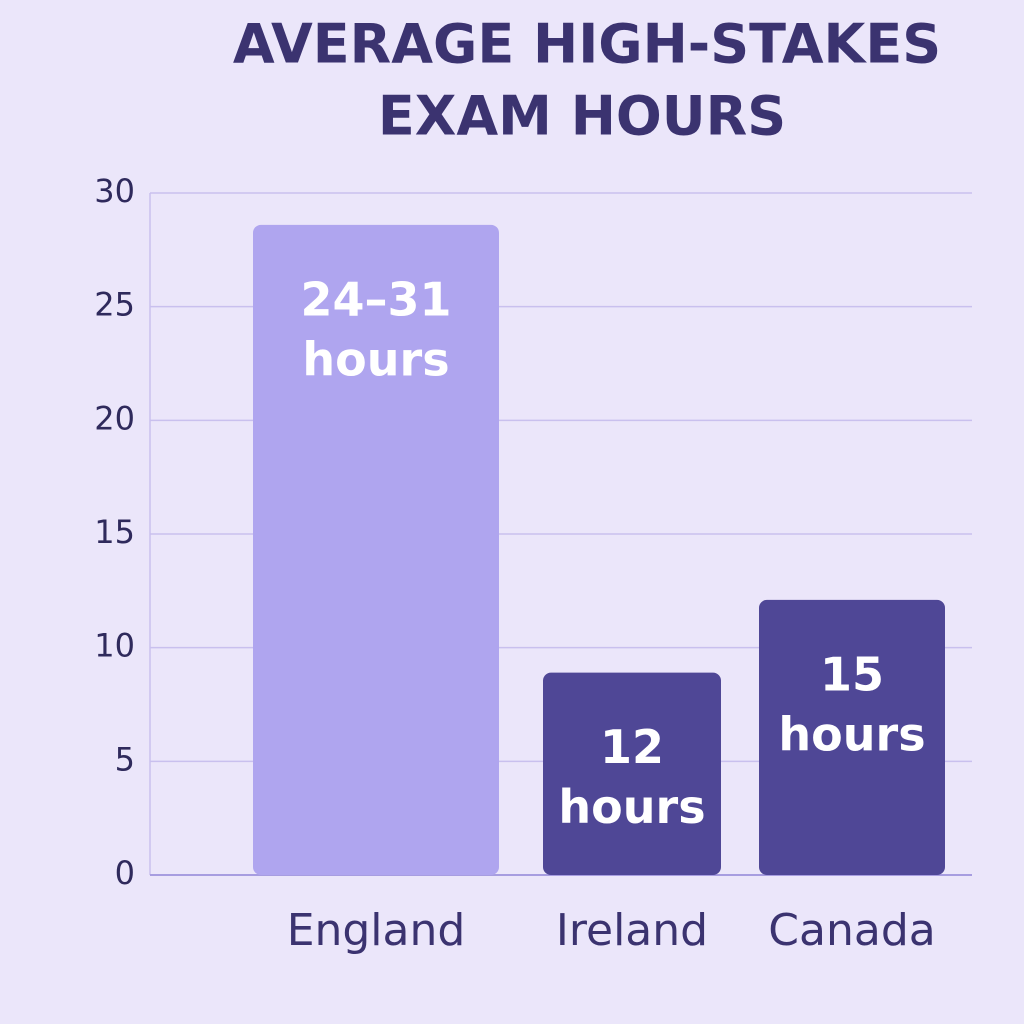 This screenshot has height=1024, width=1024. What do you see at coordinates (851, 930) in the screenshot?
I see `x-tick-label: Canada` at bounding box center [851, 930].